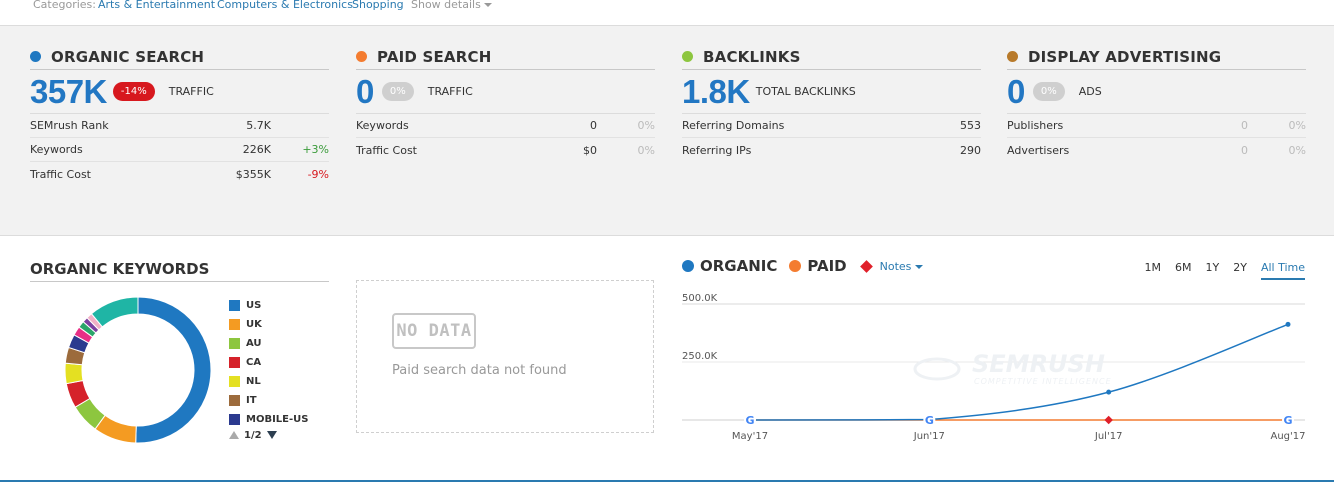 The image size is (1334, 482). I want to click on bottom-divider, so click(667, 481).